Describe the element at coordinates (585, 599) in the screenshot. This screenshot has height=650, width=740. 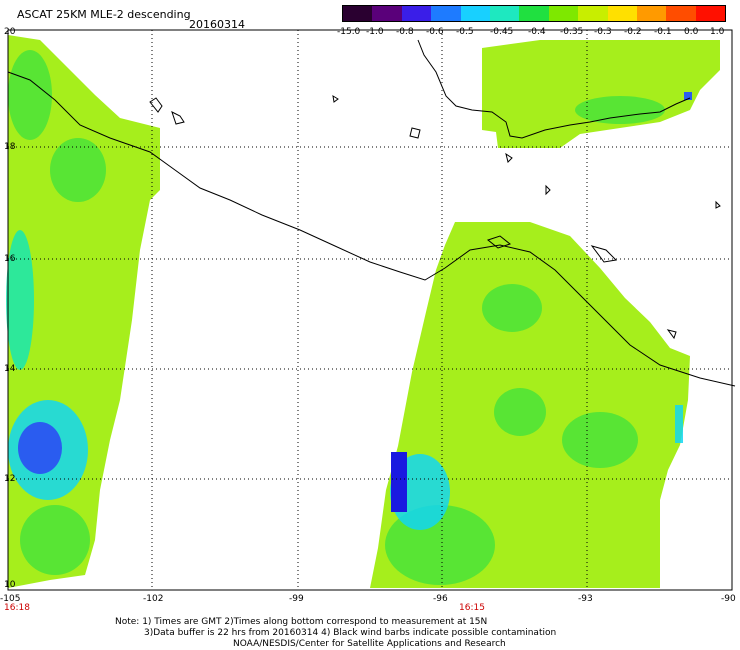
I see `lon-label: -93` at that location.